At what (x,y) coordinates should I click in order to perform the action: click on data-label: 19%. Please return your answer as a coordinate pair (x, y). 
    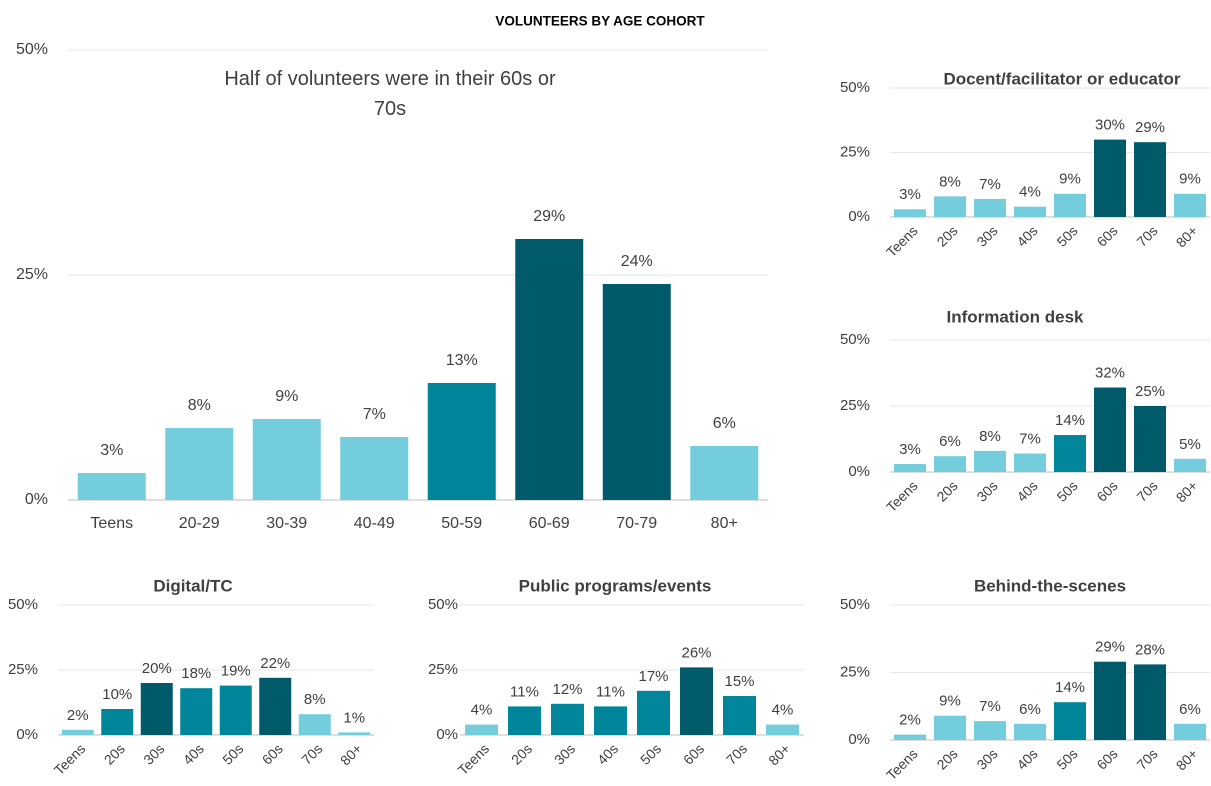
    Looking at the image, I should click on (236, 671).